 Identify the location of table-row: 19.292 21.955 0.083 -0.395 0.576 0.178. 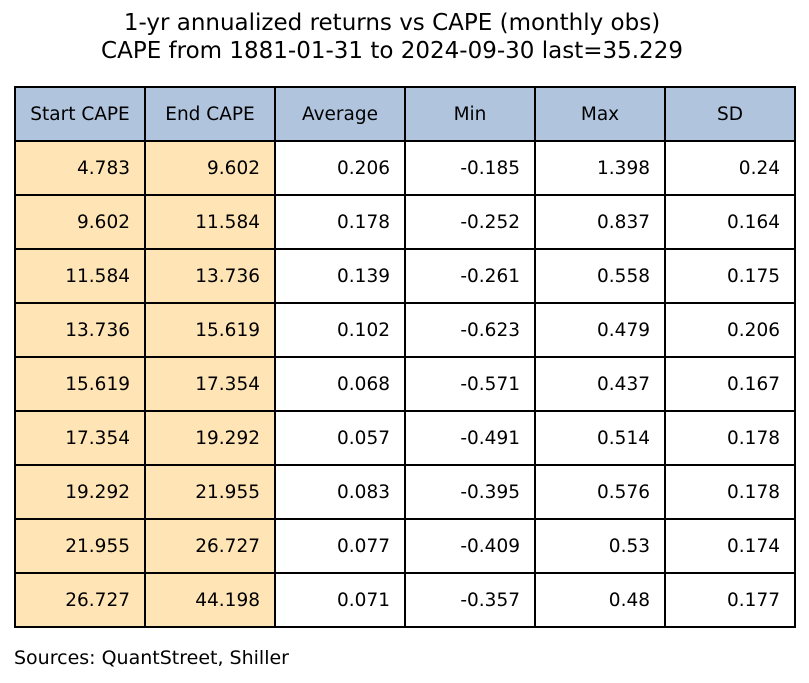
(405, 492).